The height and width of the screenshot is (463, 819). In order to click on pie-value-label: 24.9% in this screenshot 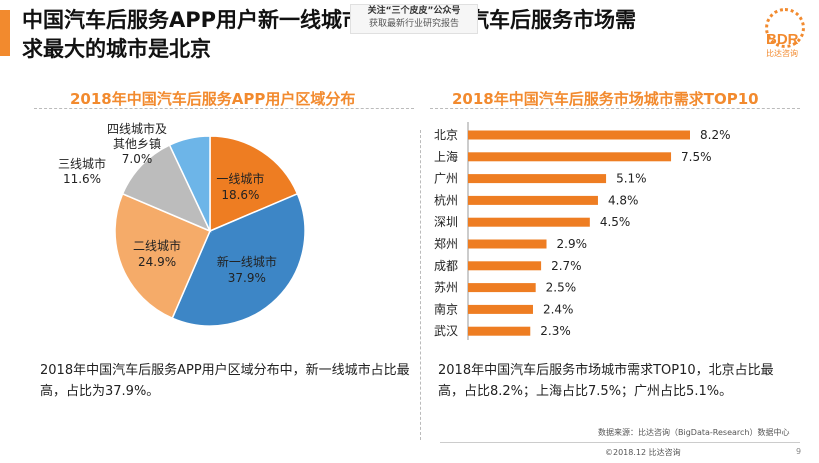, I will do `click(157, 262)`.